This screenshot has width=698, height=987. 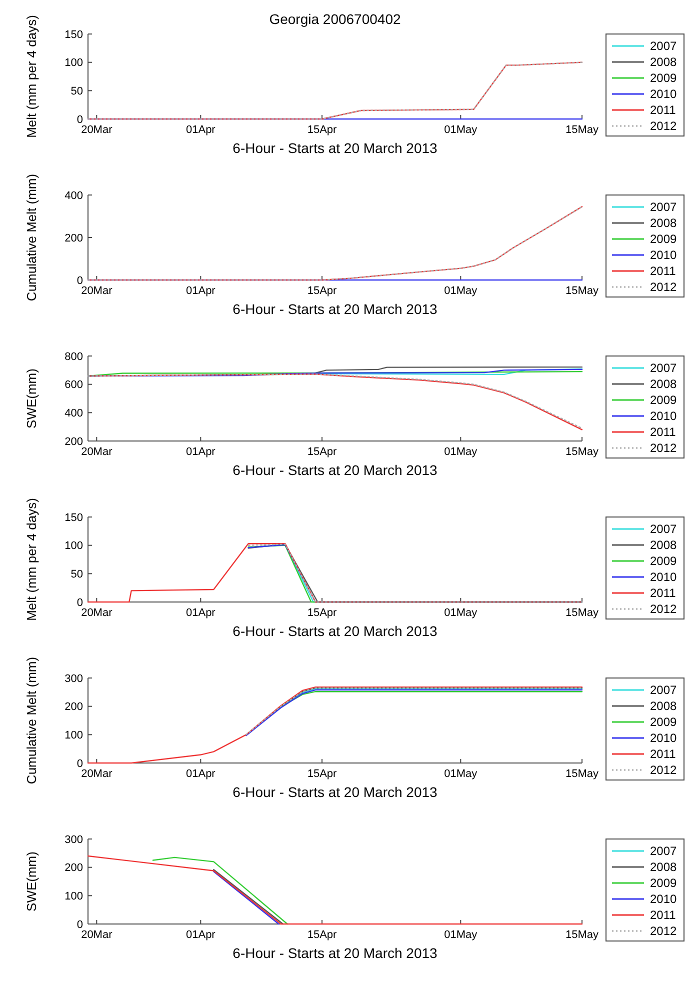 I want to click on chart-title: Georgia 2006700402, so click(x=335, y=19).